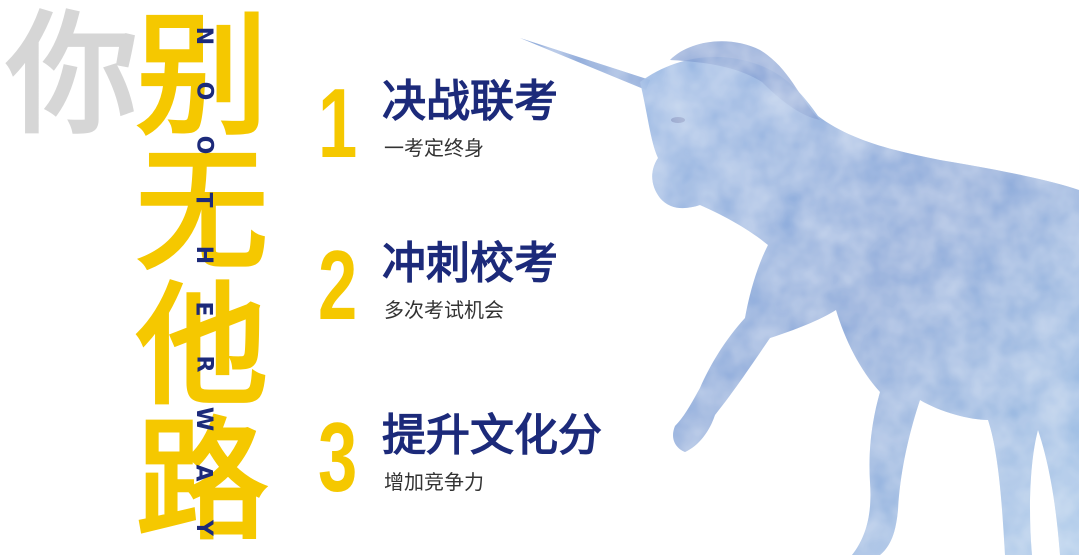 The width and height of the screenshot is (1079, 555). Describe the element at coordinates (203, 527) in the screenshot. I see `letter: Y` at that location.